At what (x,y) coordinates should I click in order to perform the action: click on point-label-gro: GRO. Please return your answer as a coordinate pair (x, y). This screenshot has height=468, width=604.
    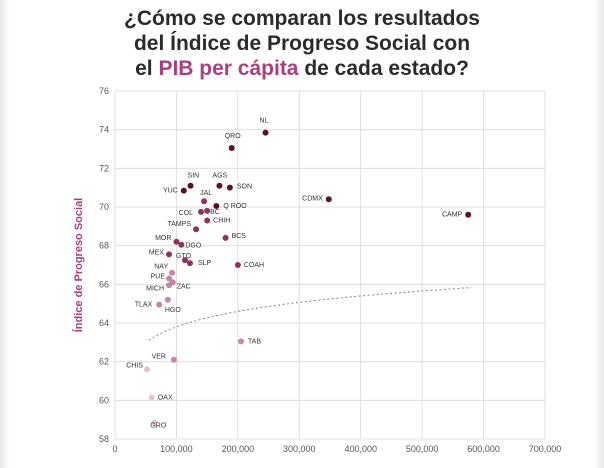
    Looking at the image, I should click on (158, 426).